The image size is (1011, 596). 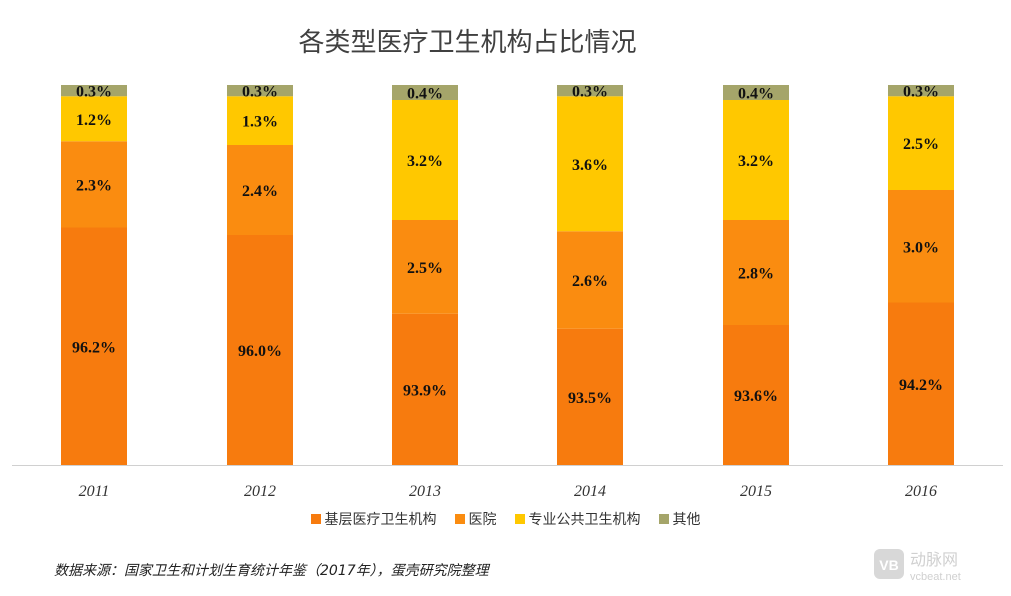 I want to click on legend-item-1: 医院, so click(x=475, y=519).